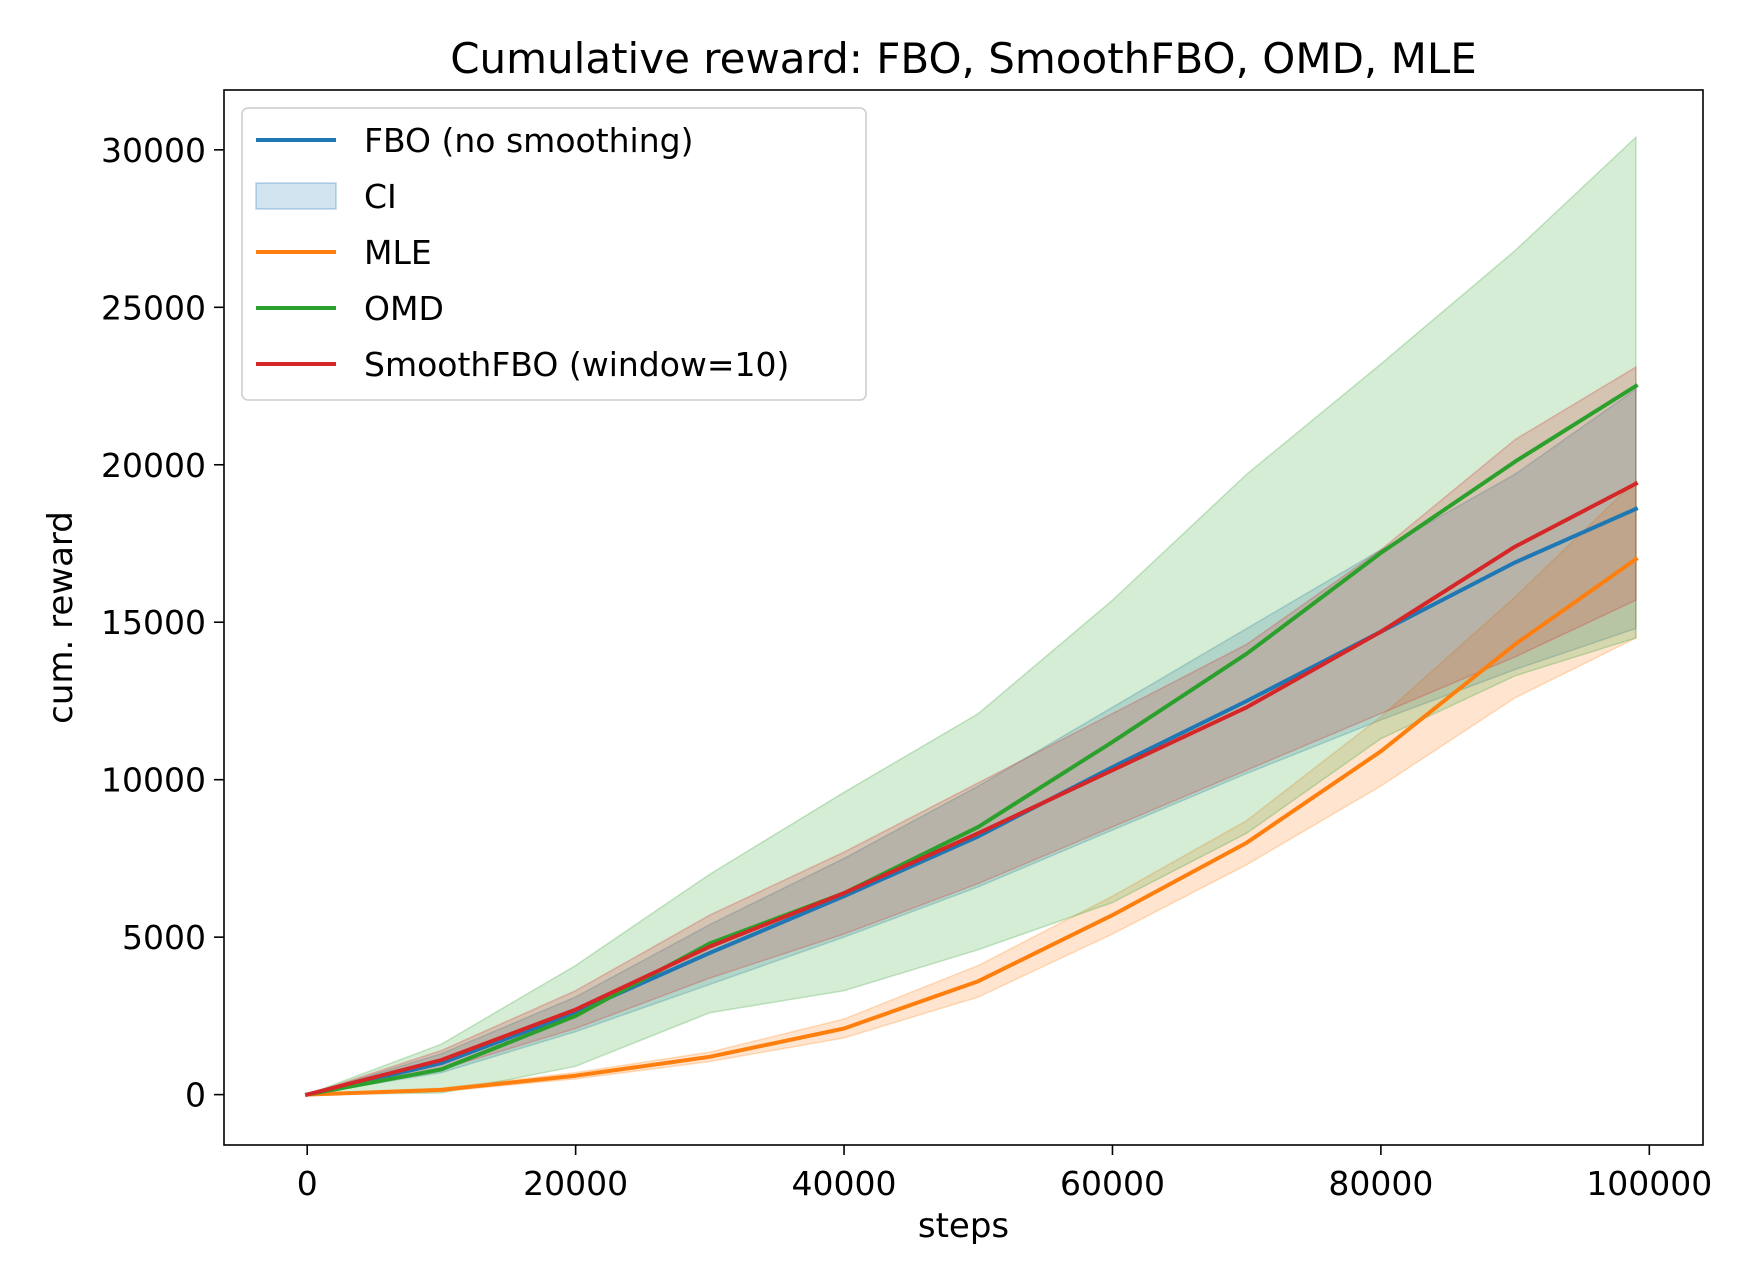 Image resolution: width=1760 pixels, height=1280 pixels. Describe the element at coordinates (963, 1226) in the screenshot. I see `x-axis-label: steps` at that location.